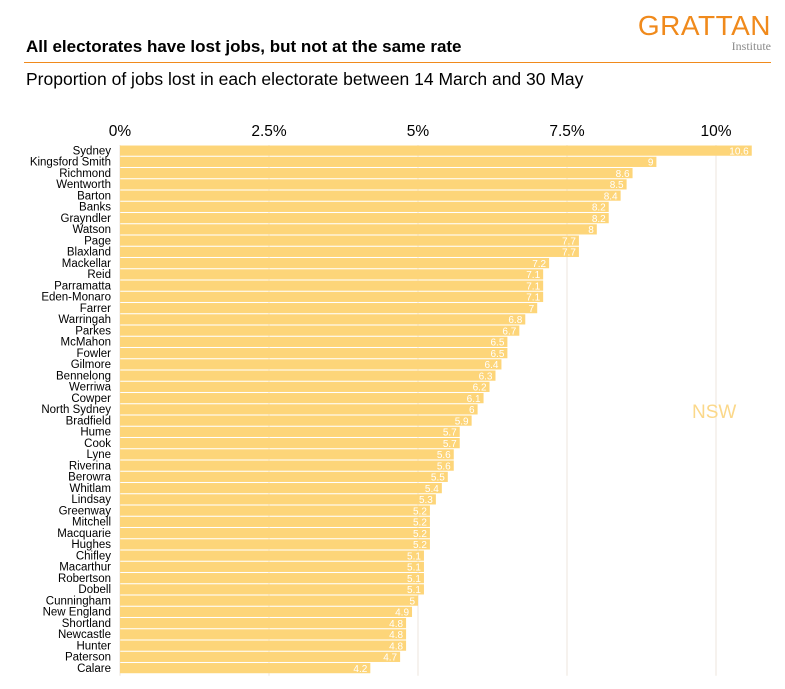  I want to click on x-axis-ticks: 0% 2.5% 5% 7.5% 10%, so click(420, 131).